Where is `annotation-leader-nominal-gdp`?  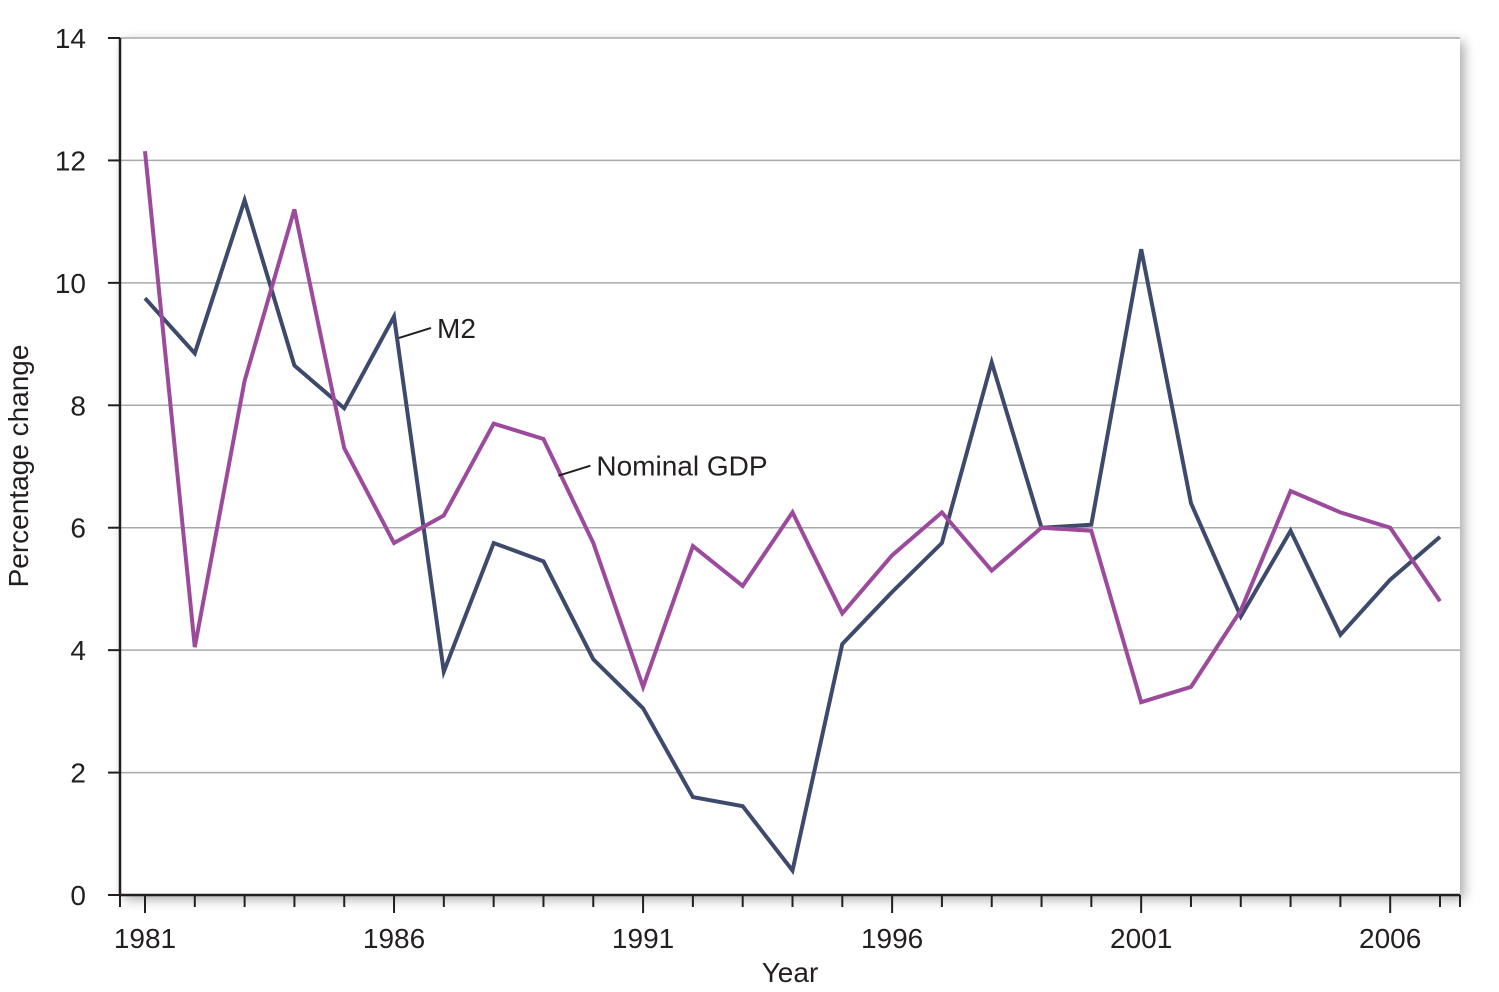 annotation-leader-nominal-gdp is located at coordinates (574, 470).